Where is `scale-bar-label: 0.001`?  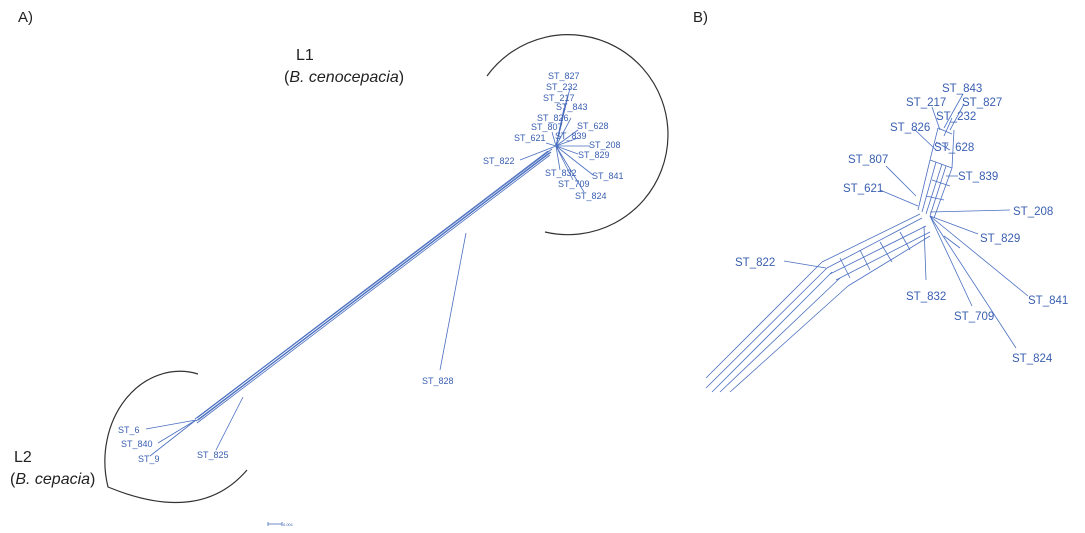 scale-bar-label: 0.001 is located at coordinates (288, 524).